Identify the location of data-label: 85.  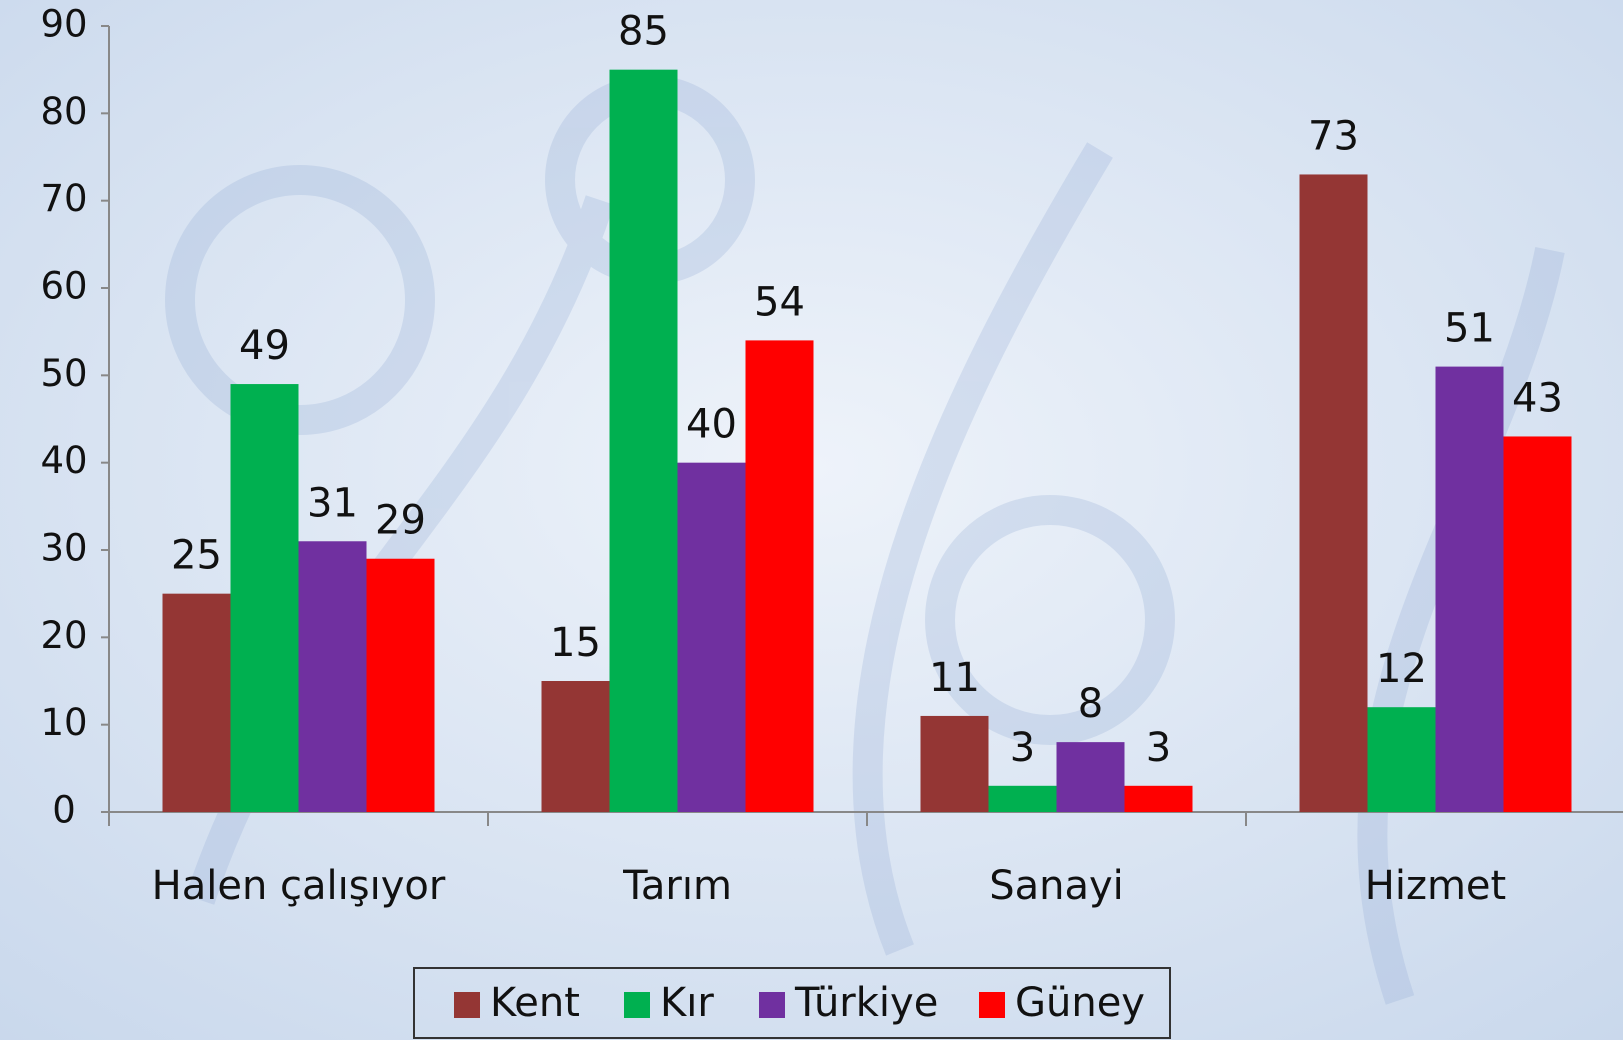
(643, 32).